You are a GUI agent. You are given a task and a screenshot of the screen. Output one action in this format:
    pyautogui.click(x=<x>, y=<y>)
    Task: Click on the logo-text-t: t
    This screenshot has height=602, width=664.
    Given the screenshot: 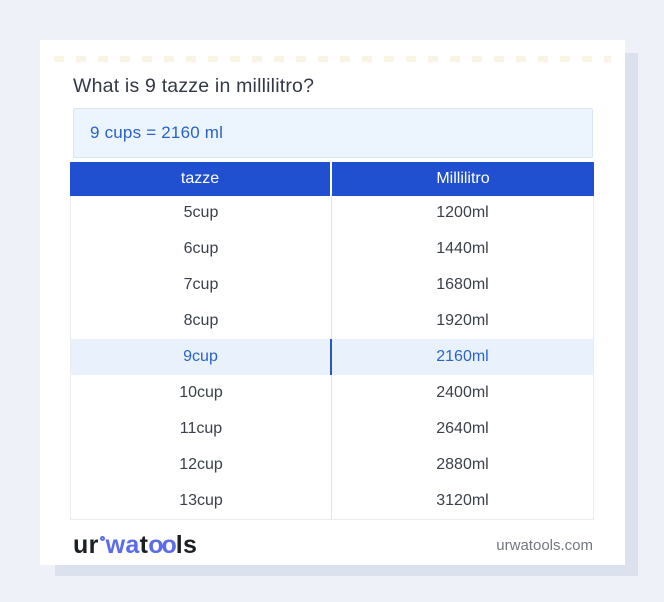 What is the action you would take?
    pyautogui.click(x=144, y=544)
    